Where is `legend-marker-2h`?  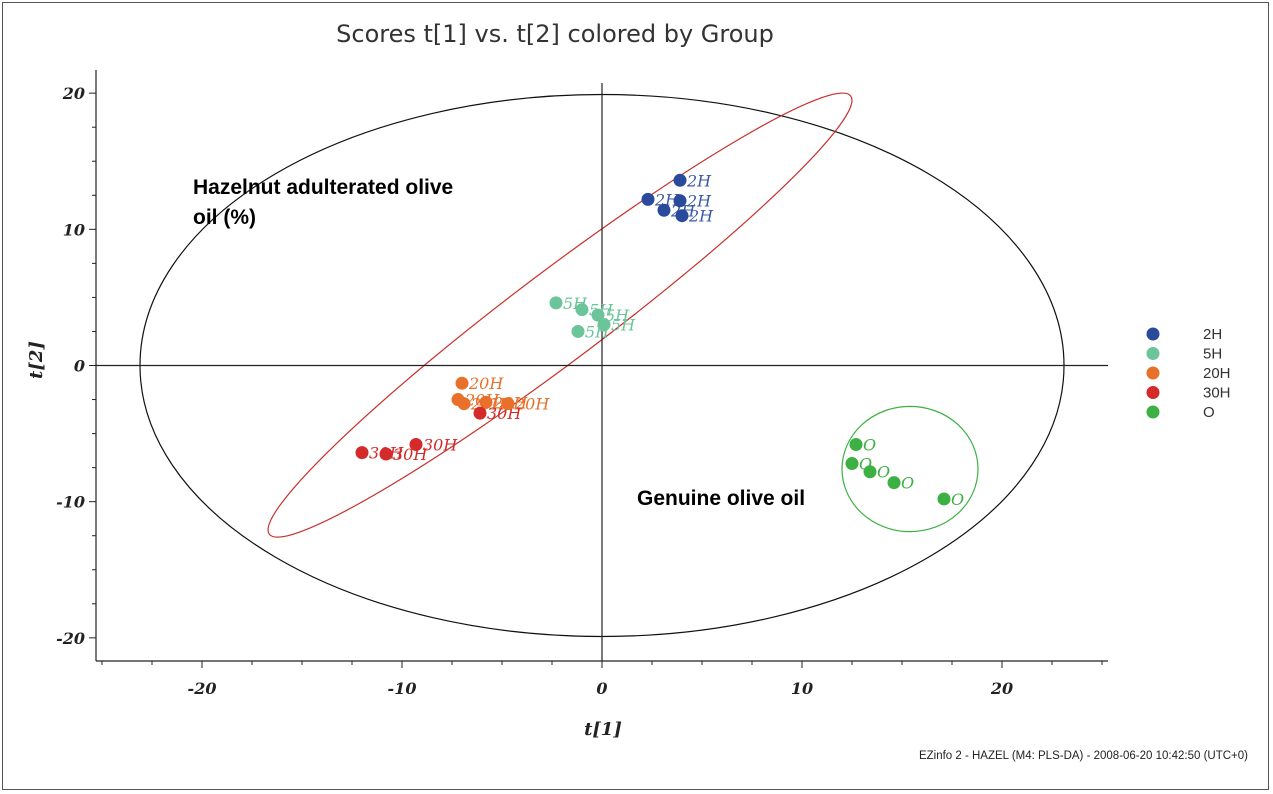 legend-marker-2h is located at coordinates (1153, 334).